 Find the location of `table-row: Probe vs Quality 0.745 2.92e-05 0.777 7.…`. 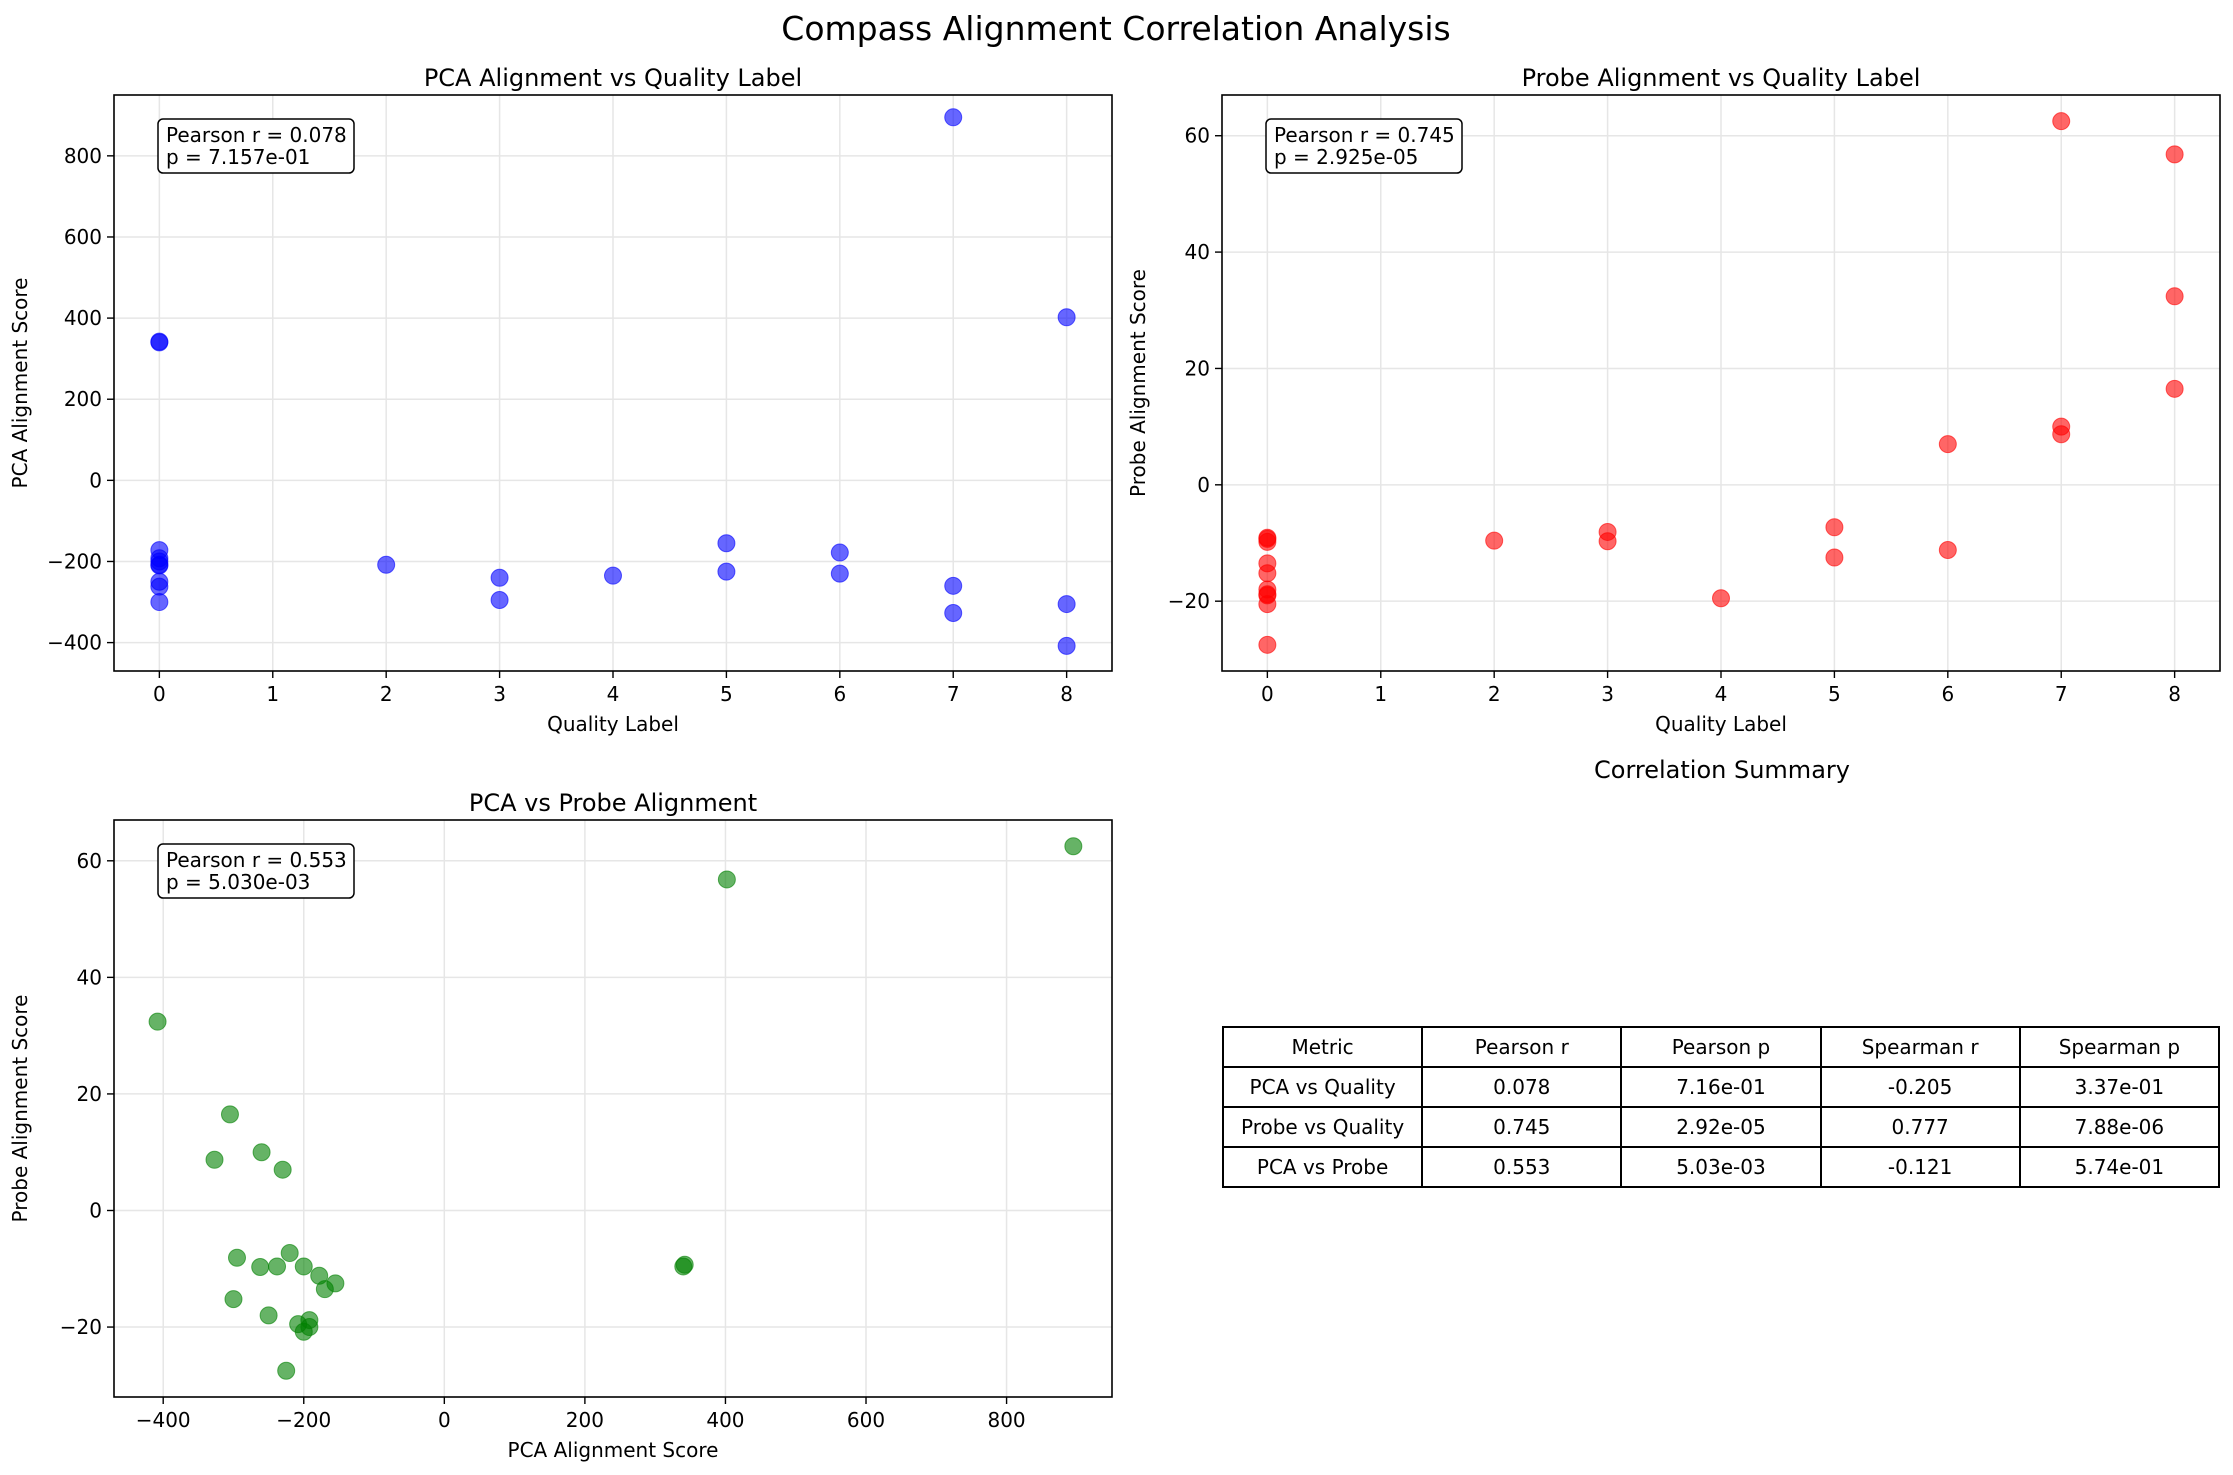

table-row: Probe vs Quality 0.745 2.92e-05 0.777 7.… is located at coordinates (1721, 1127).